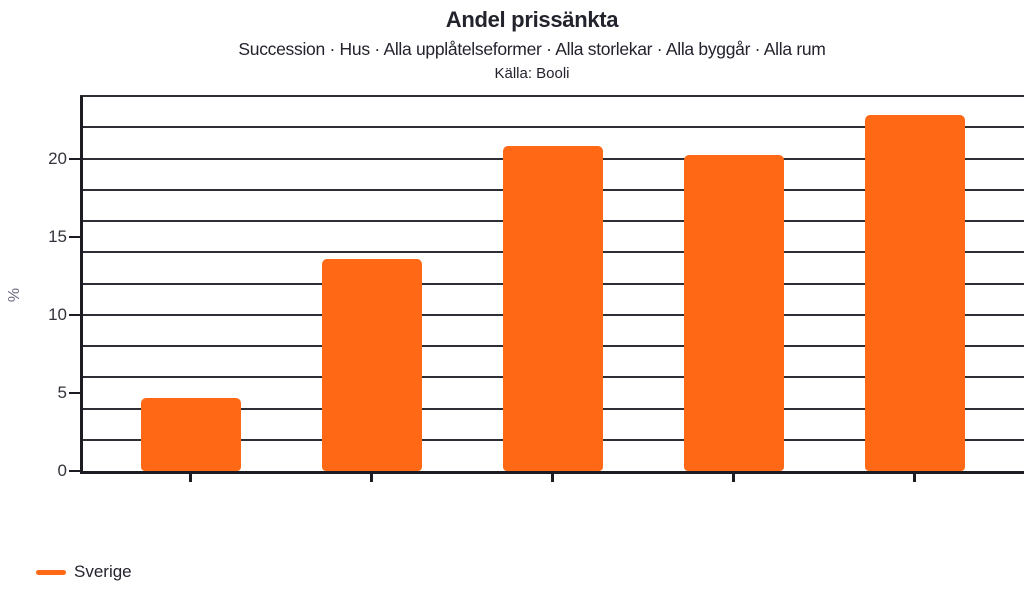  I want to click on y-tick-label: 5, so click(62, 392).